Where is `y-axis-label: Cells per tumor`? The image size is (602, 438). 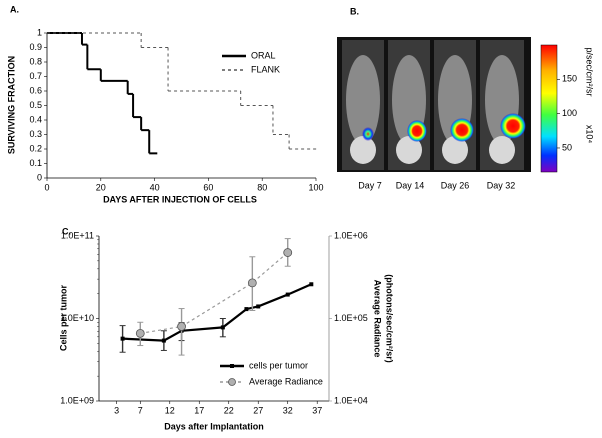
y-axis-label: Cells per tumor is located at coordinates (63, 317).